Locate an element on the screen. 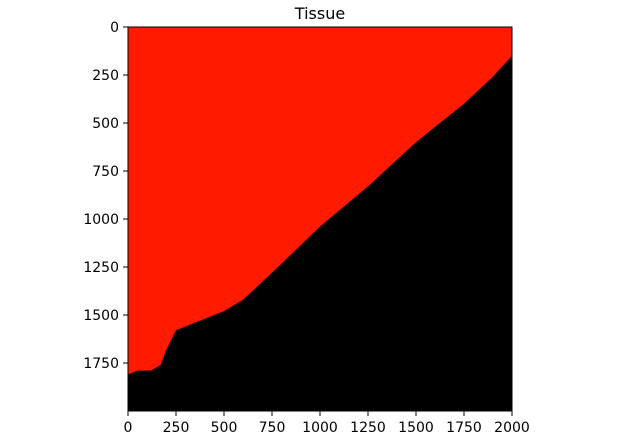  y-tick-label: 1000 is located at coordinates (101, 220).